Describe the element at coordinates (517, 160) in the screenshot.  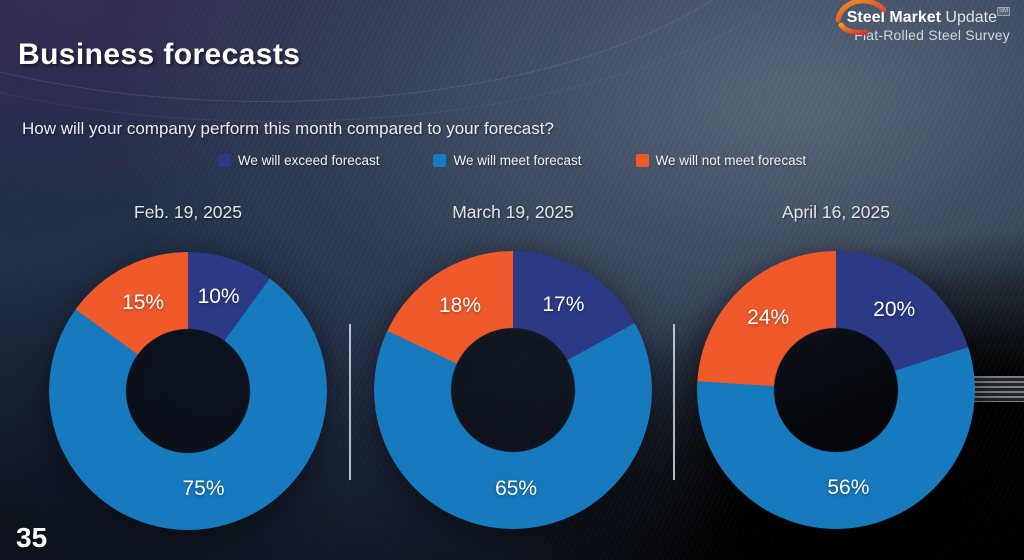
I see `legend-label: We will meet forecast` at that location.